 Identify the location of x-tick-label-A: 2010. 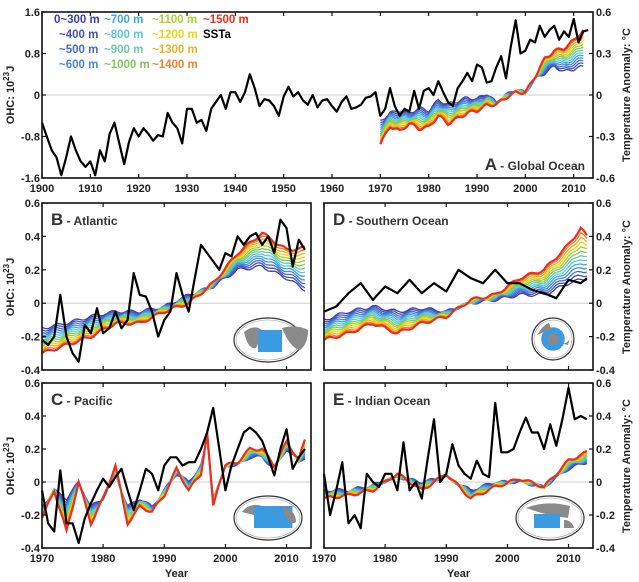
(573, 189).